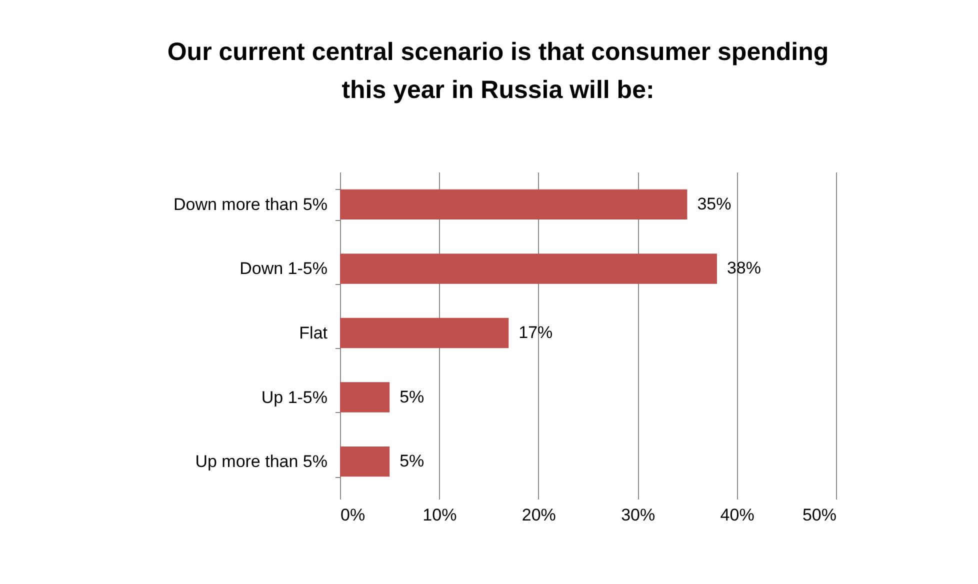  Describe the element at coordinates (284, 268) in the screenshot. I see `y-tick-label: Down 1-5%` at that location.